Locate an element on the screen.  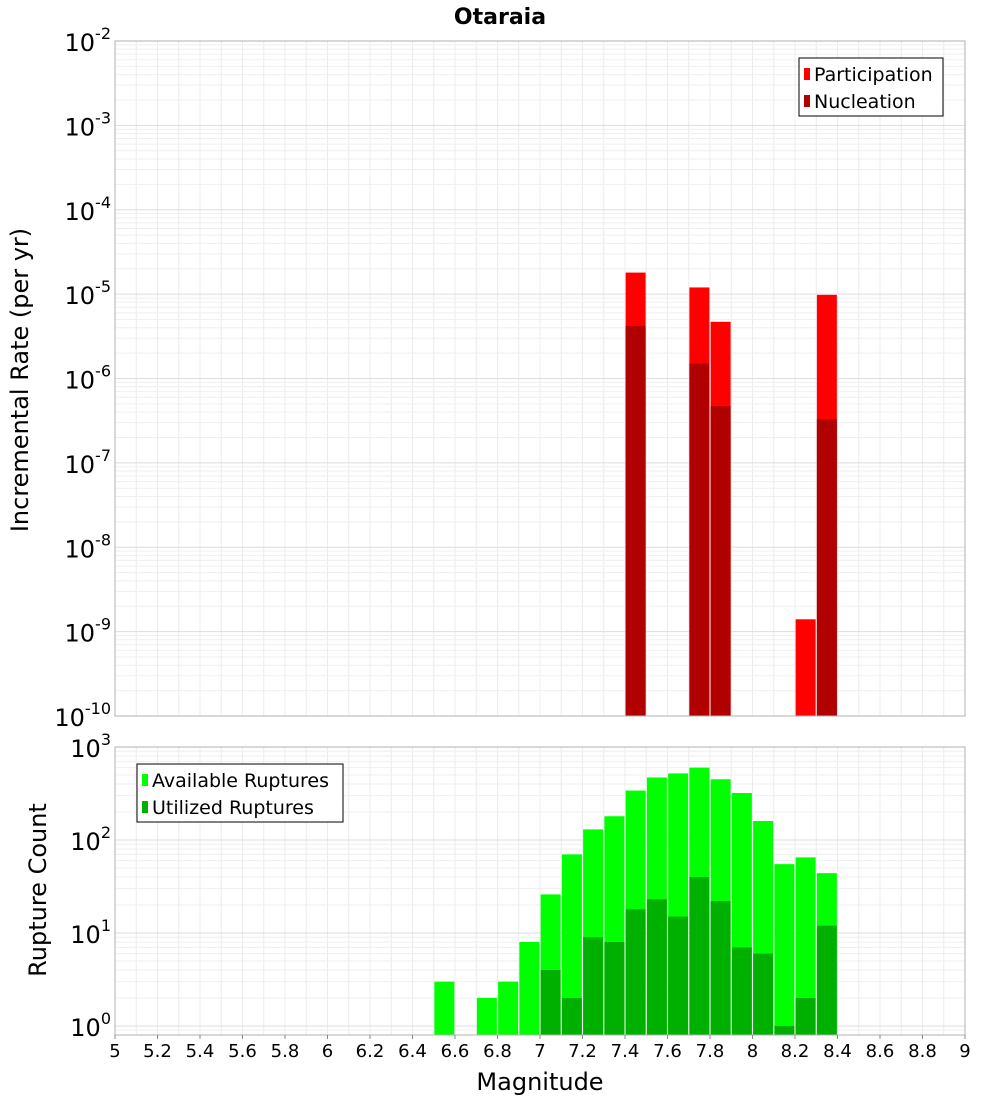
legend-label: Nucleation is located at coordinates (865, 102).